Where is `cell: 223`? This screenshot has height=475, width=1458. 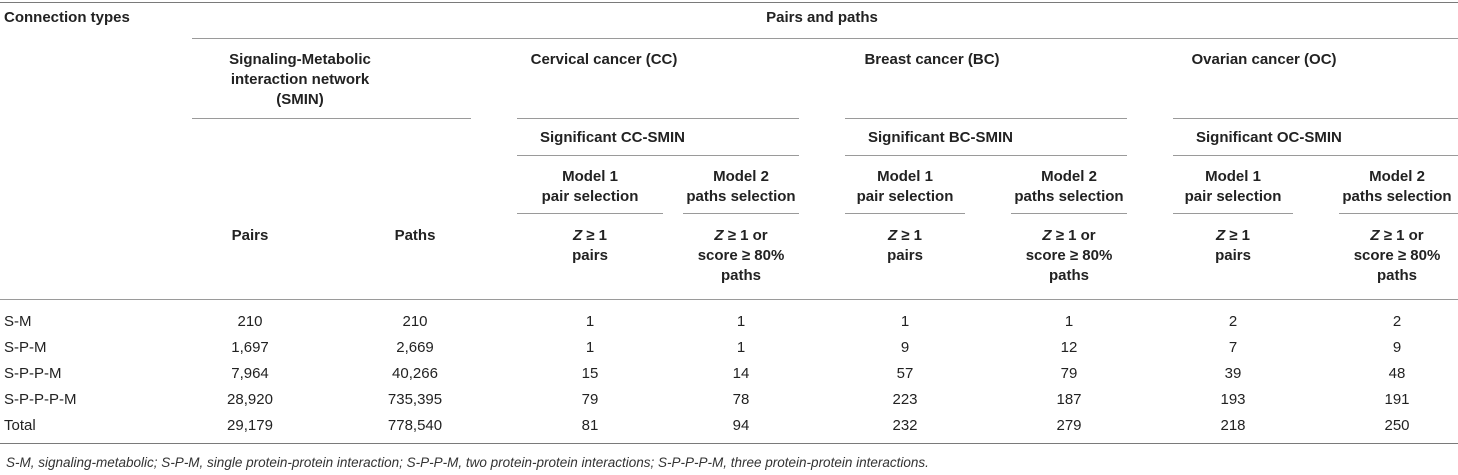 cell: 223 is located at coordinates (905, 399).